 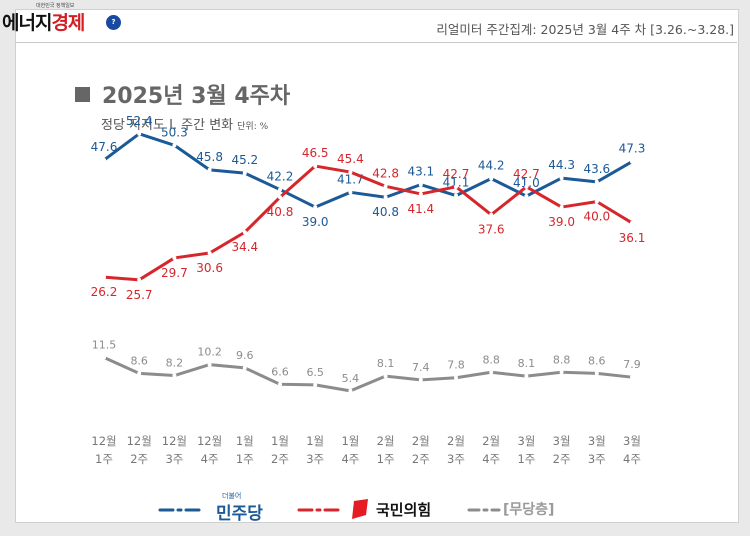 I want to click on brand-logo: 대한민국 정책일보 에너지경제 ?, so click(x=67, y=18).